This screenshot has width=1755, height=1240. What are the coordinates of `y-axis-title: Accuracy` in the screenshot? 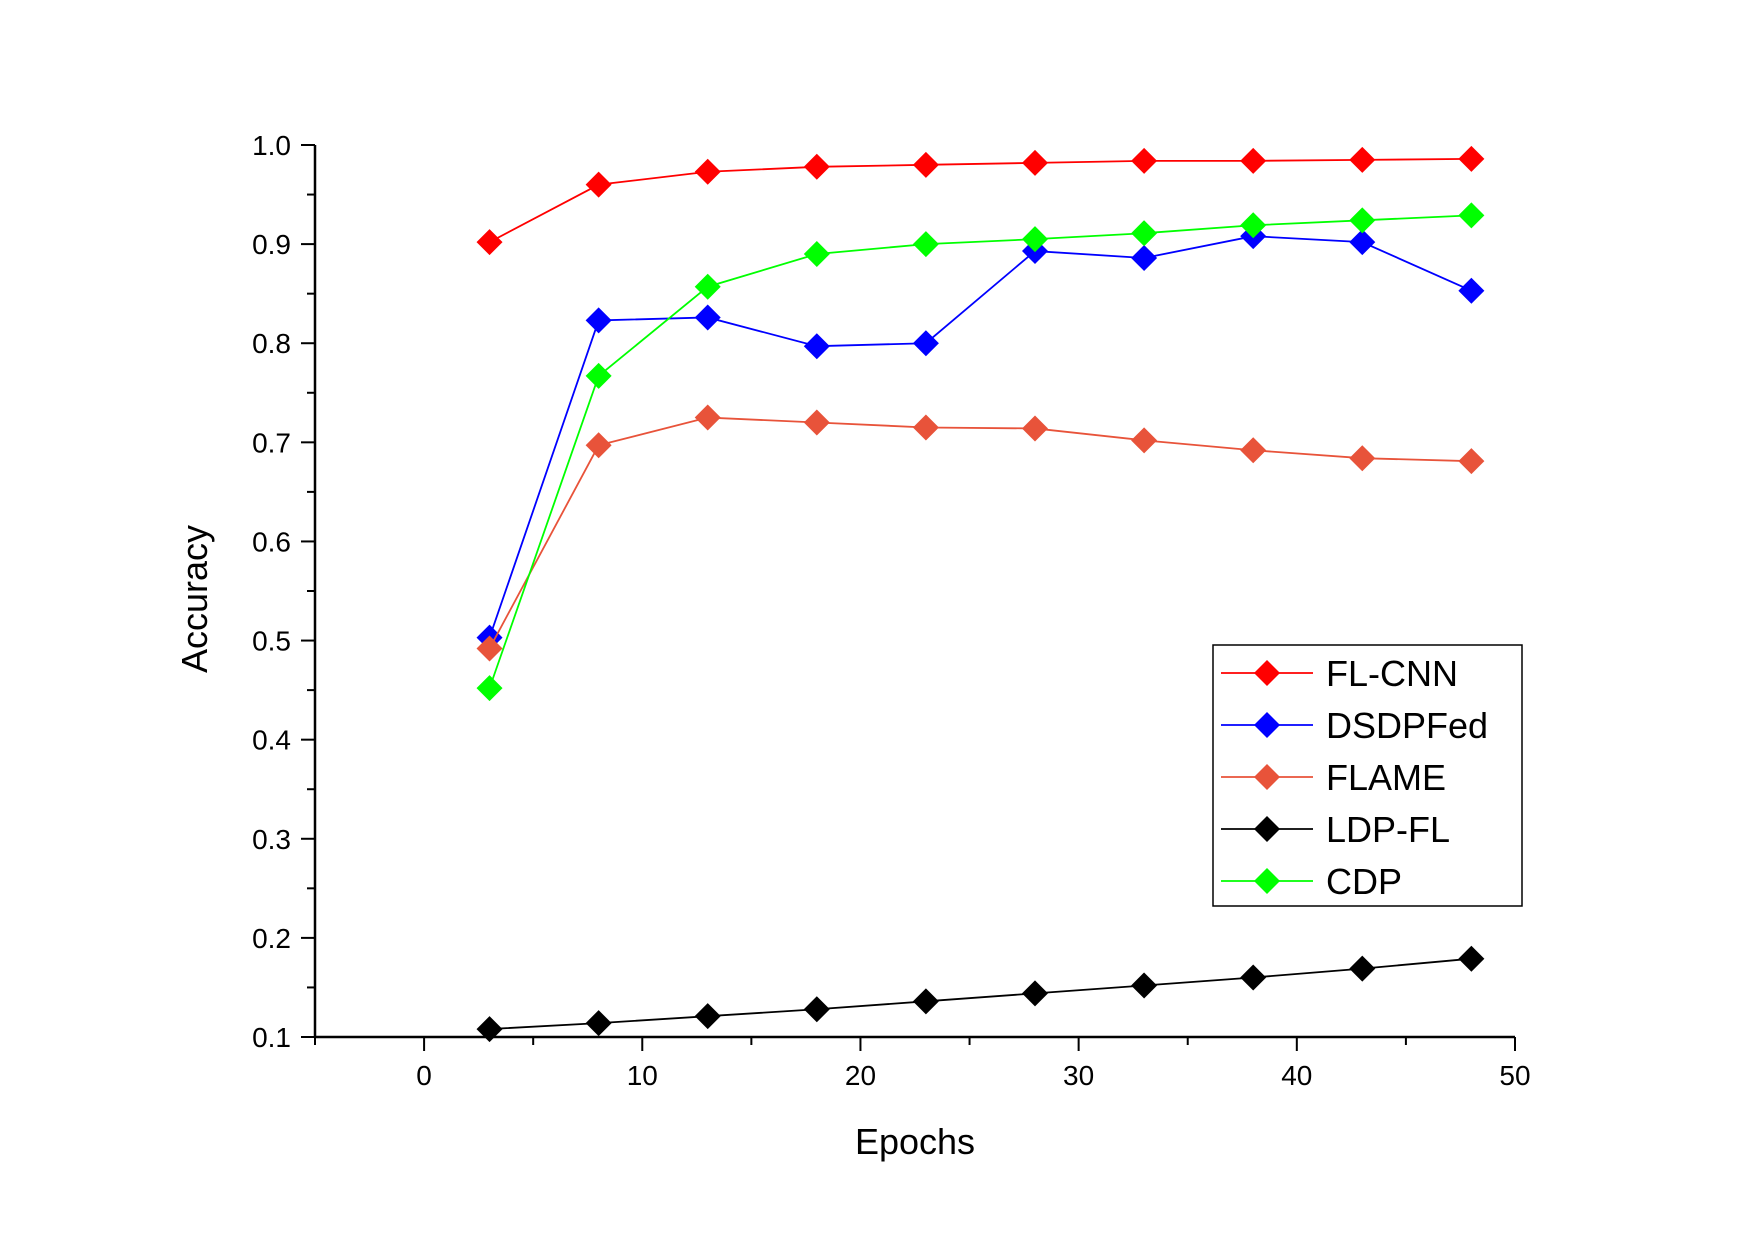 It's located at (194, 599).